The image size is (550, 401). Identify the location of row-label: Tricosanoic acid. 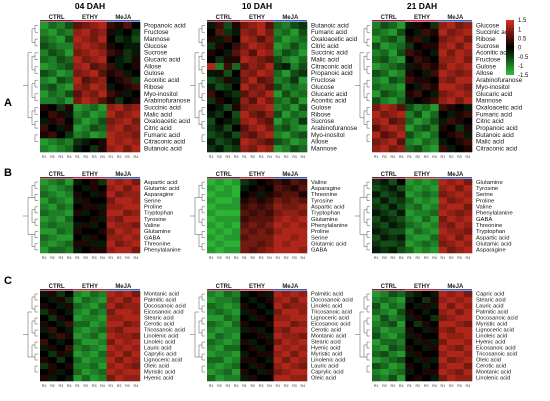
(164, 331).